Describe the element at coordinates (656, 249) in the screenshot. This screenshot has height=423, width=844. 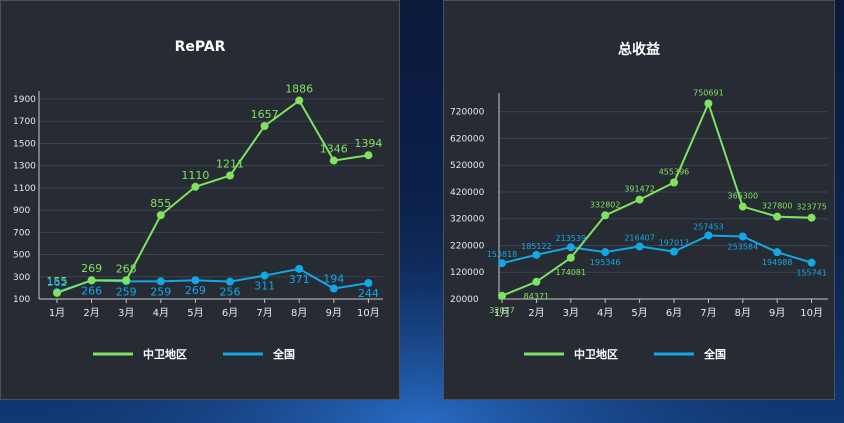
I see `series-line` at that location.